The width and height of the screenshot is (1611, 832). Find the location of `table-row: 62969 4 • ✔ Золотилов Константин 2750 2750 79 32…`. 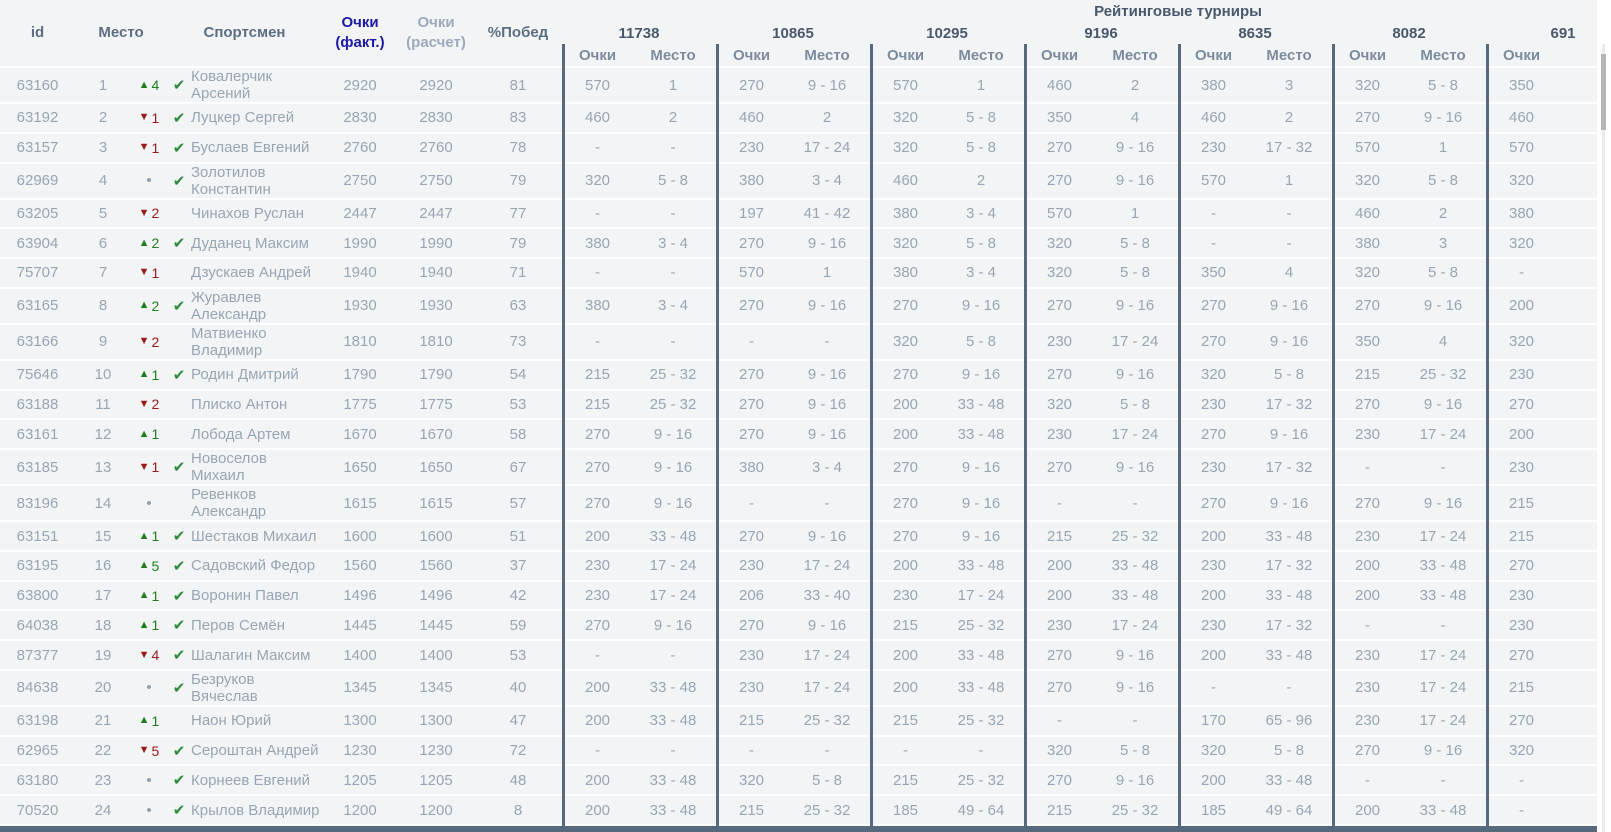

table-row: 62969 4 • ✔ Золотилов Константин 2750 2750 79 32… is located at coordinates (798, 181).